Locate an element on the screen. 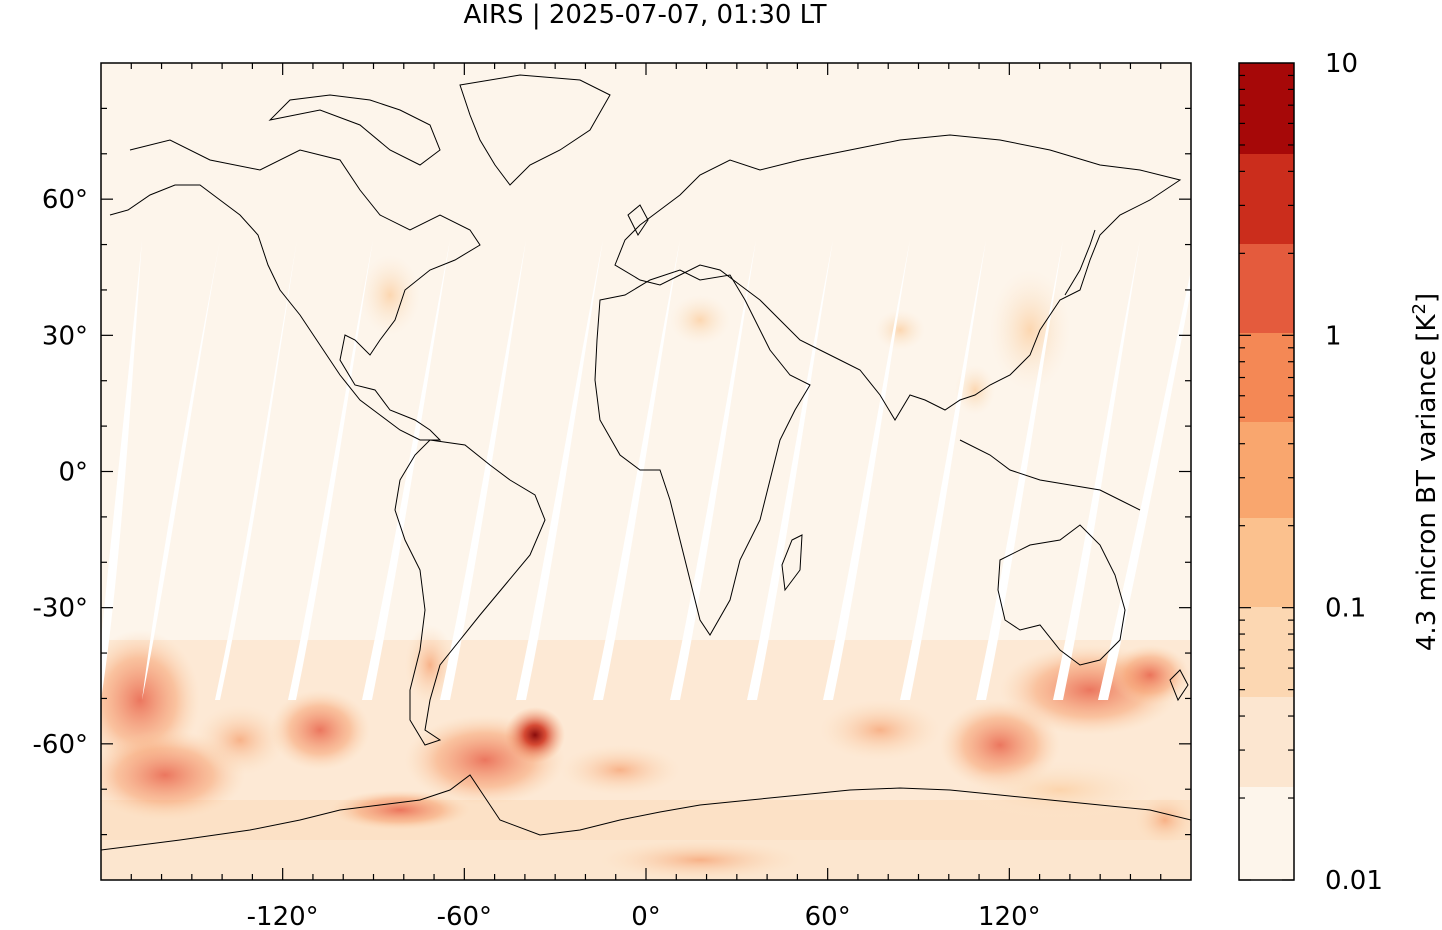  coastline-south-america is located at coordinates (470, 592).